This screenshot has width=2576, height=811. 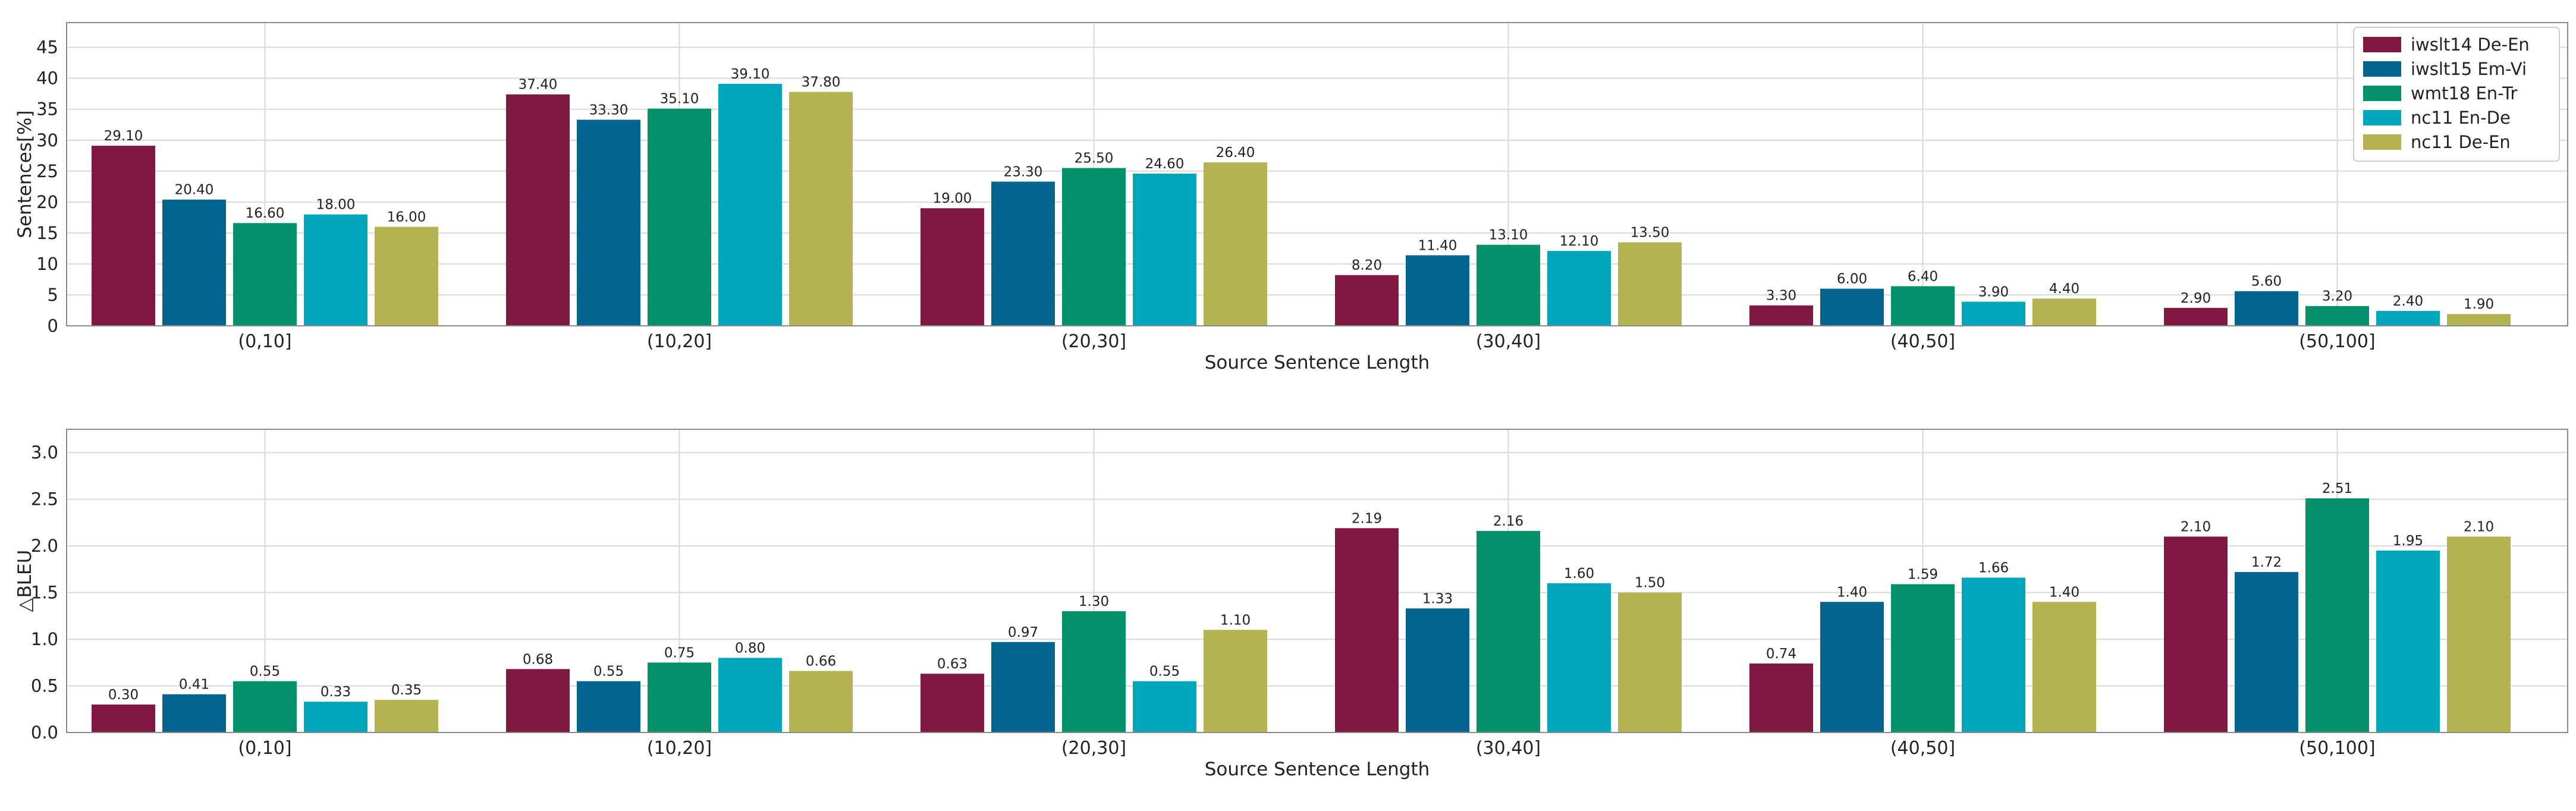 I want to click on bar-value-label: 2.16, so click(x=1508, y=522).